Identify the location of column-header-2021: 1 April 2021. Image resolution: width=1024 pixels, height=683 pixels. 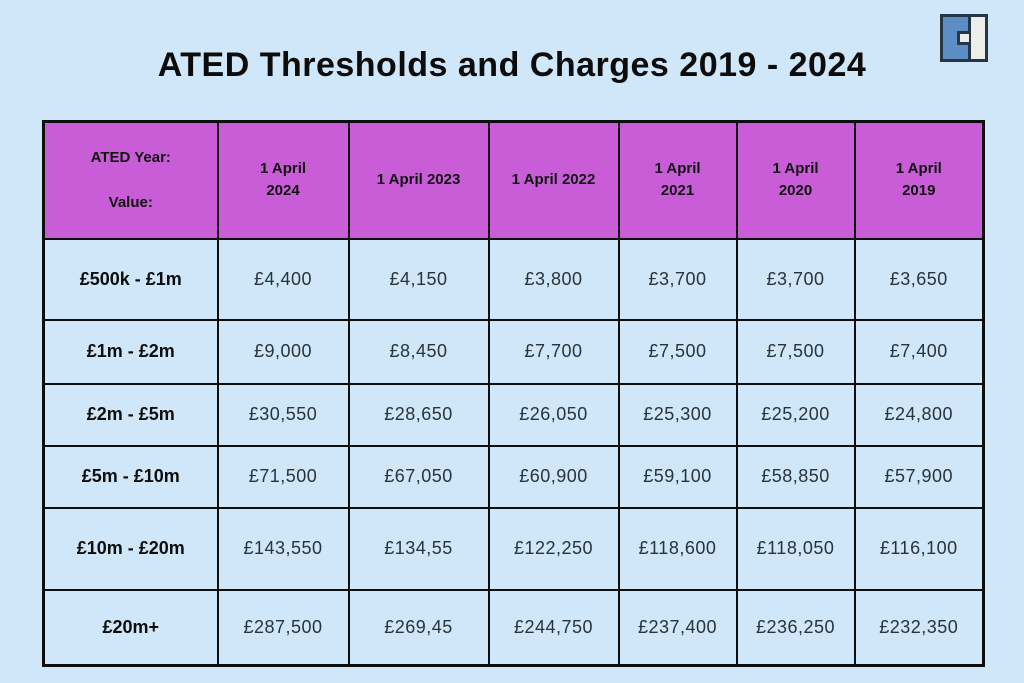
(677, 180).